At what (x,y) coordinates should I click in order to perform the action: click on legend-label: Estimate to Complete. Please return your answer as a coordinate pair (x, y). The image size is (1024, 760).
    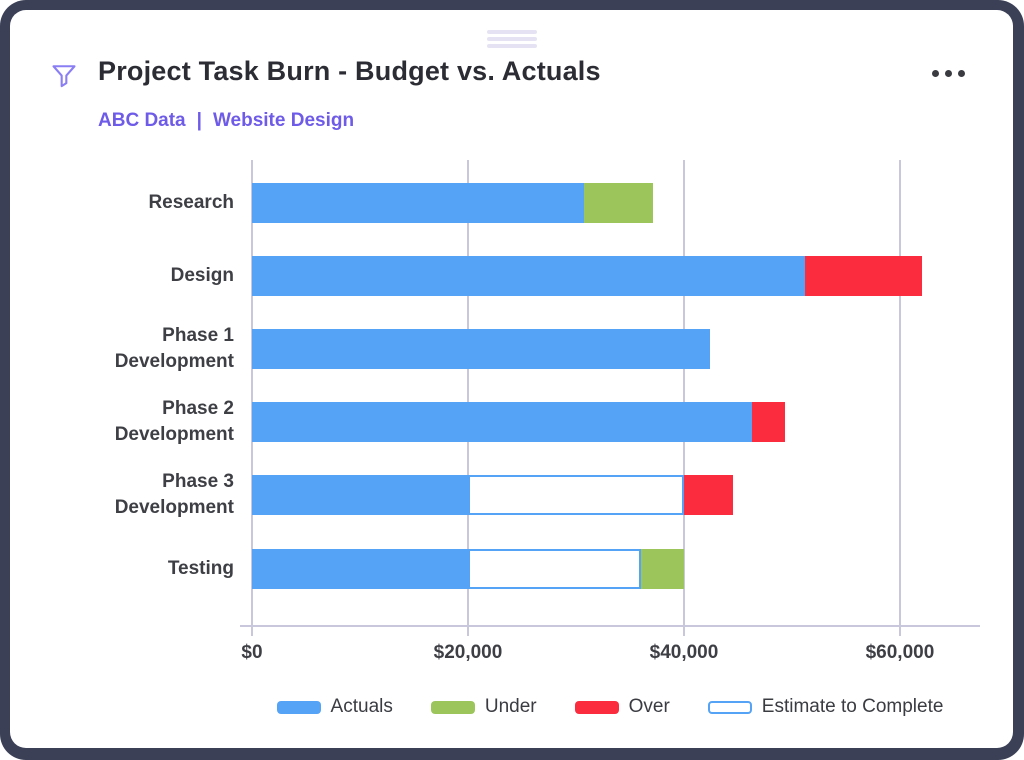
    Looking at the image, I should click on (852, 706).